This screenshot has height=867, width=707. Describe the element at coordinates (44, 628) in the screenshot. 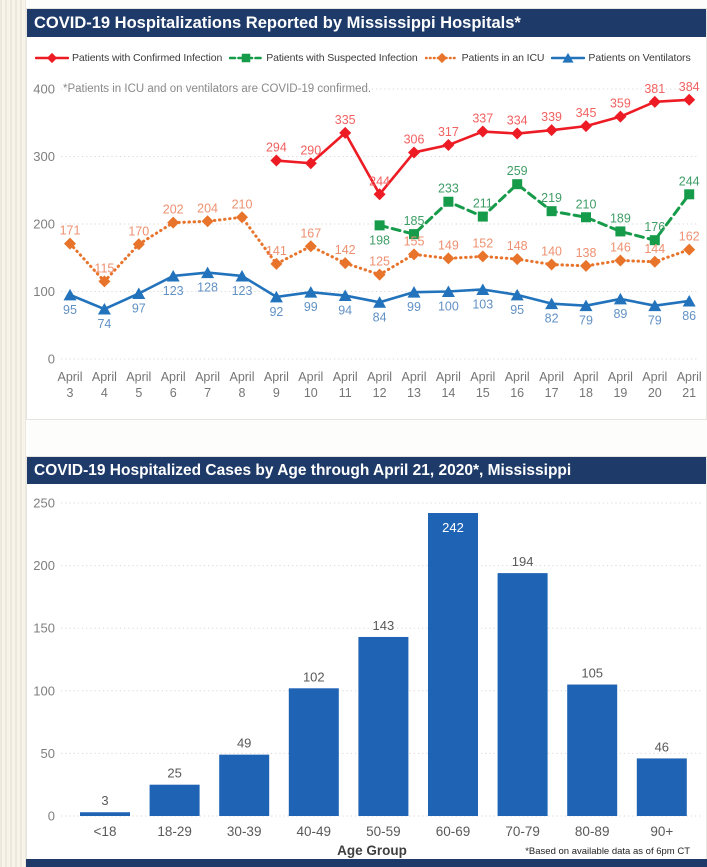

I see `y-axis-tick-label: 150` at that location.